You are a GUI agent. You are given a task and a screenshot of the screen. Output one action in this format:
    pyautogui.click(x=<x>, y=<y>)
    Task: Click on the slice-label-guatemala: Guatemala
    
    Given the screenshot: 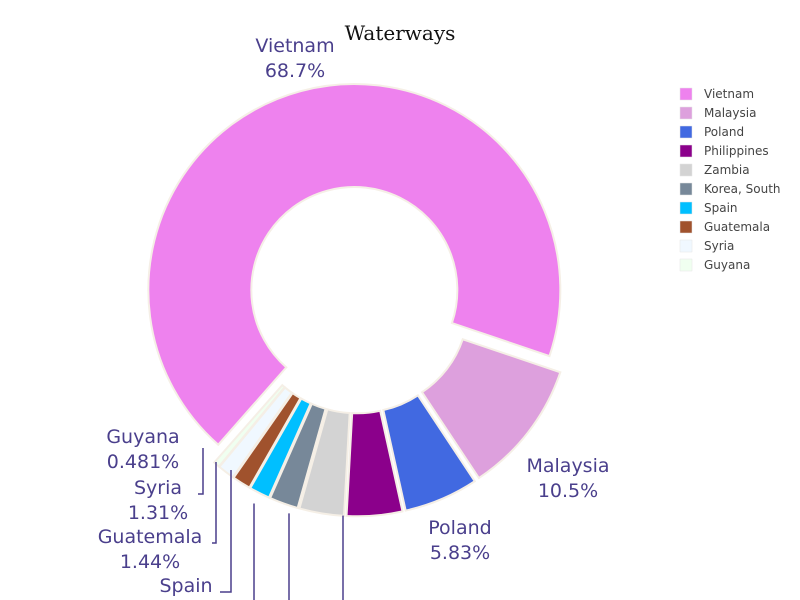 What is the action you would take?
    pyautogui.click(x=150, y=537)
    